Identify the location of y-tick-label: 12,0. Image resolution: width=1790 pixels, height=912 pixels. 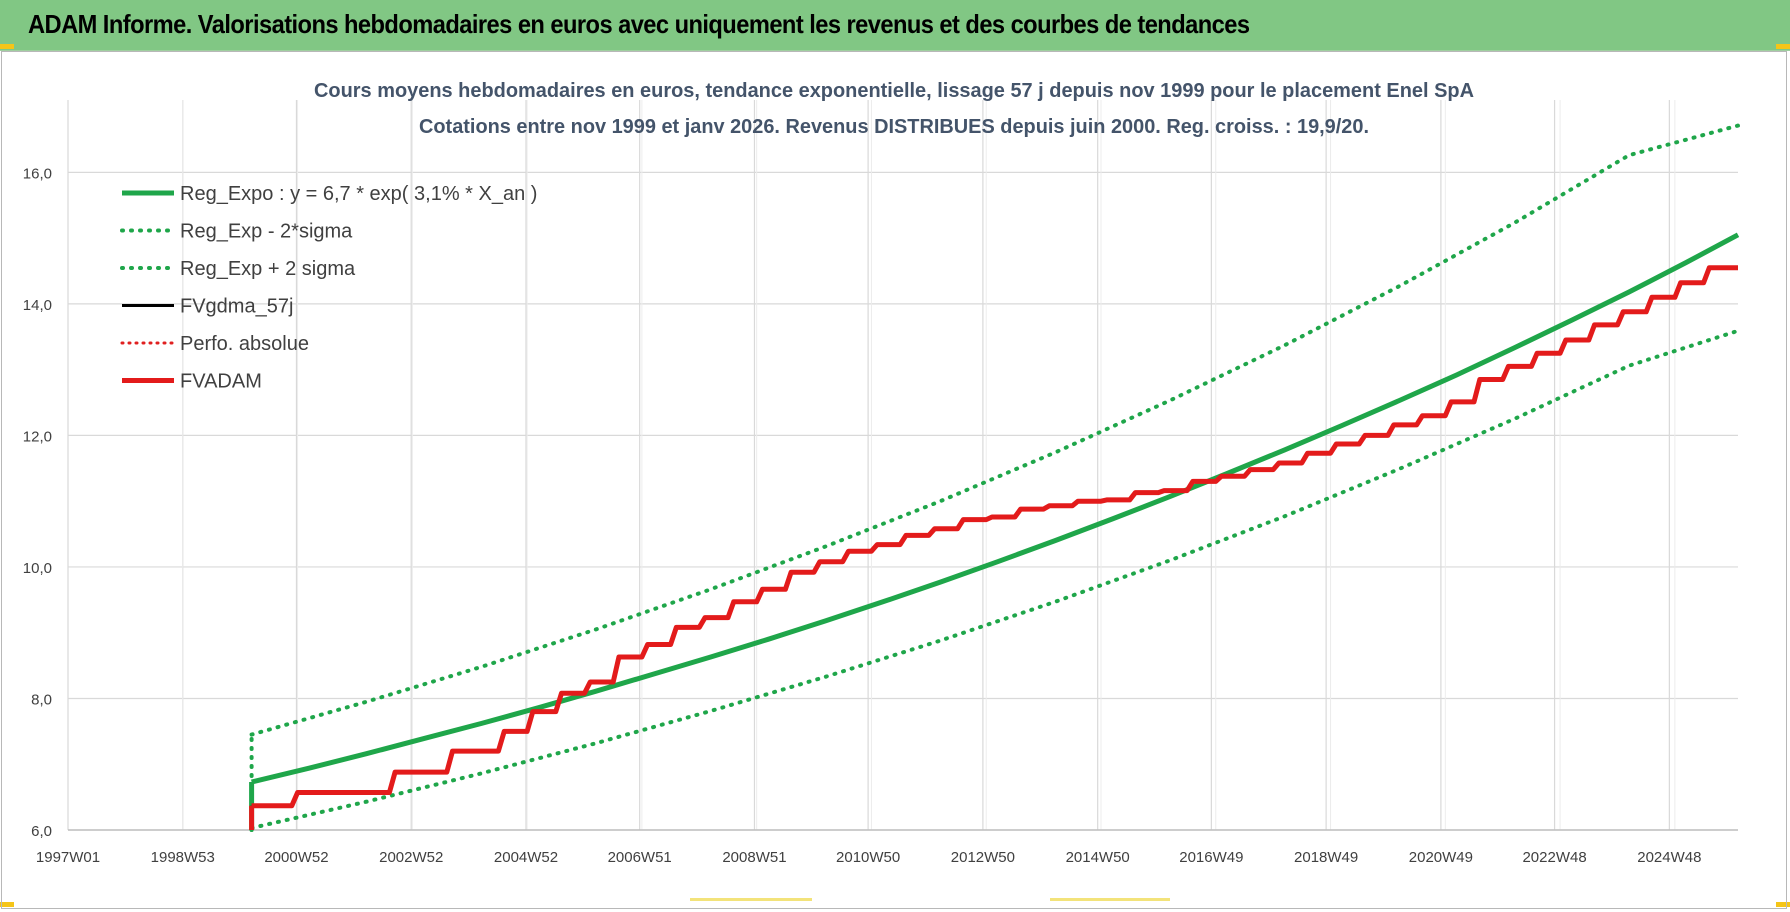
(37, 436).